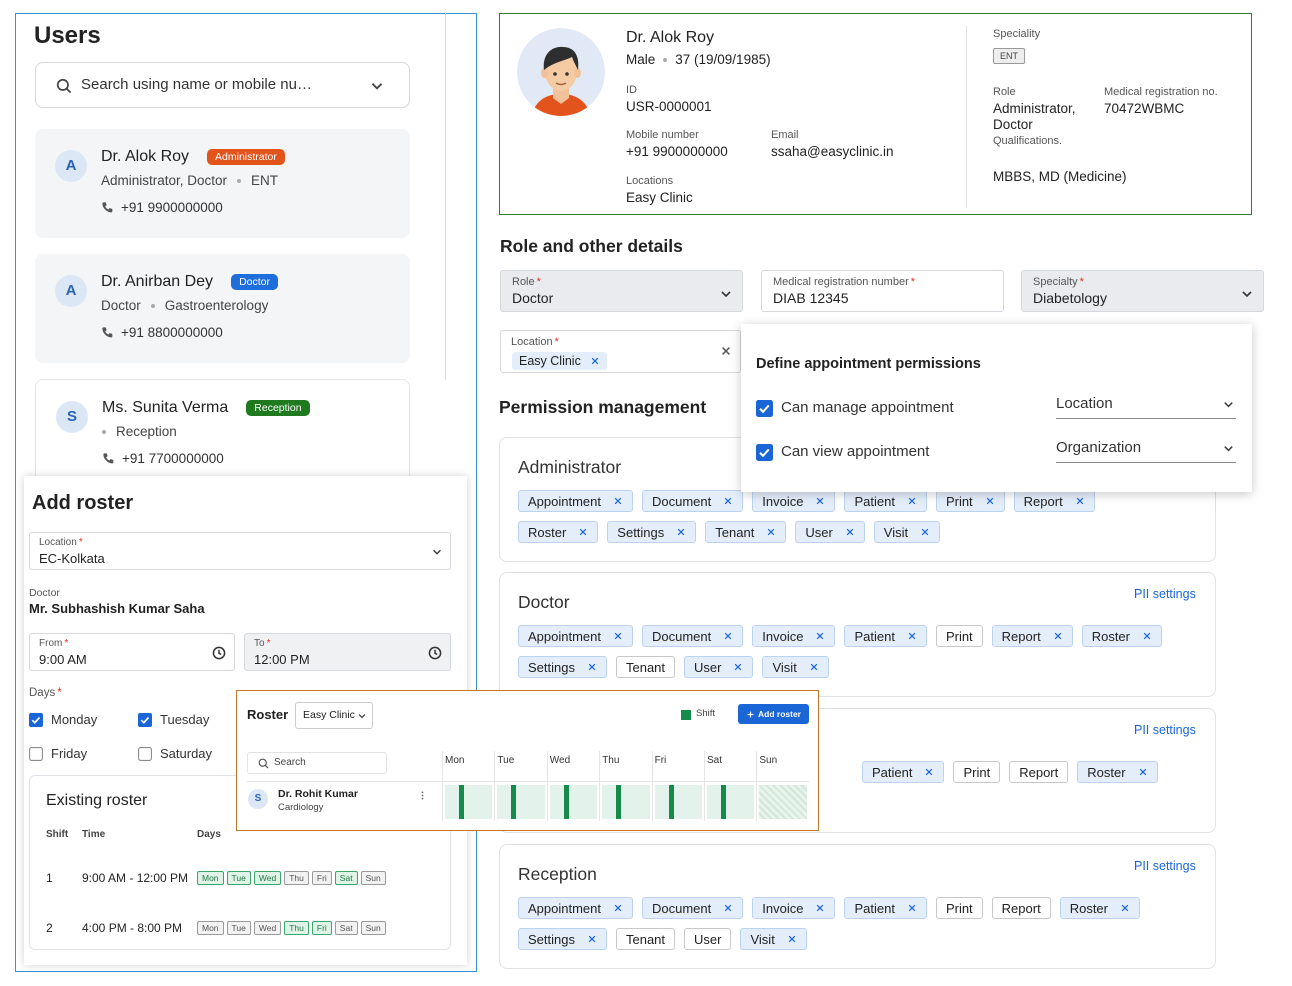  Describe the element at coordinates (977, 772) in the screenshot. I see `permission-chip: Print` at that location.